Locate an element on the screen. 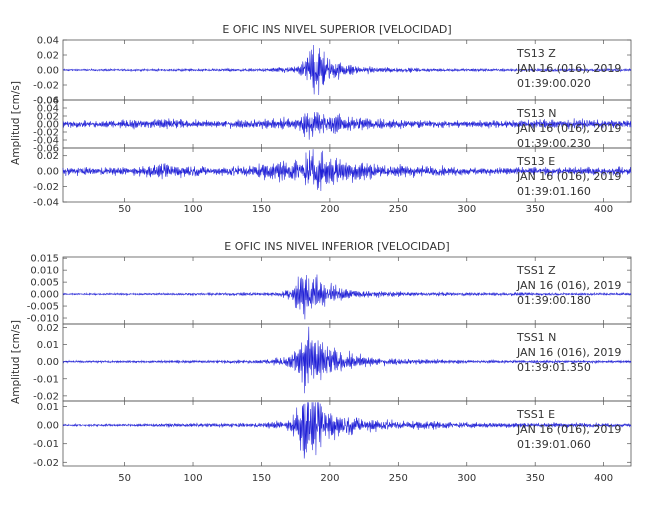  y-tick-label: 0.015 is located at coordinates (44, 259).